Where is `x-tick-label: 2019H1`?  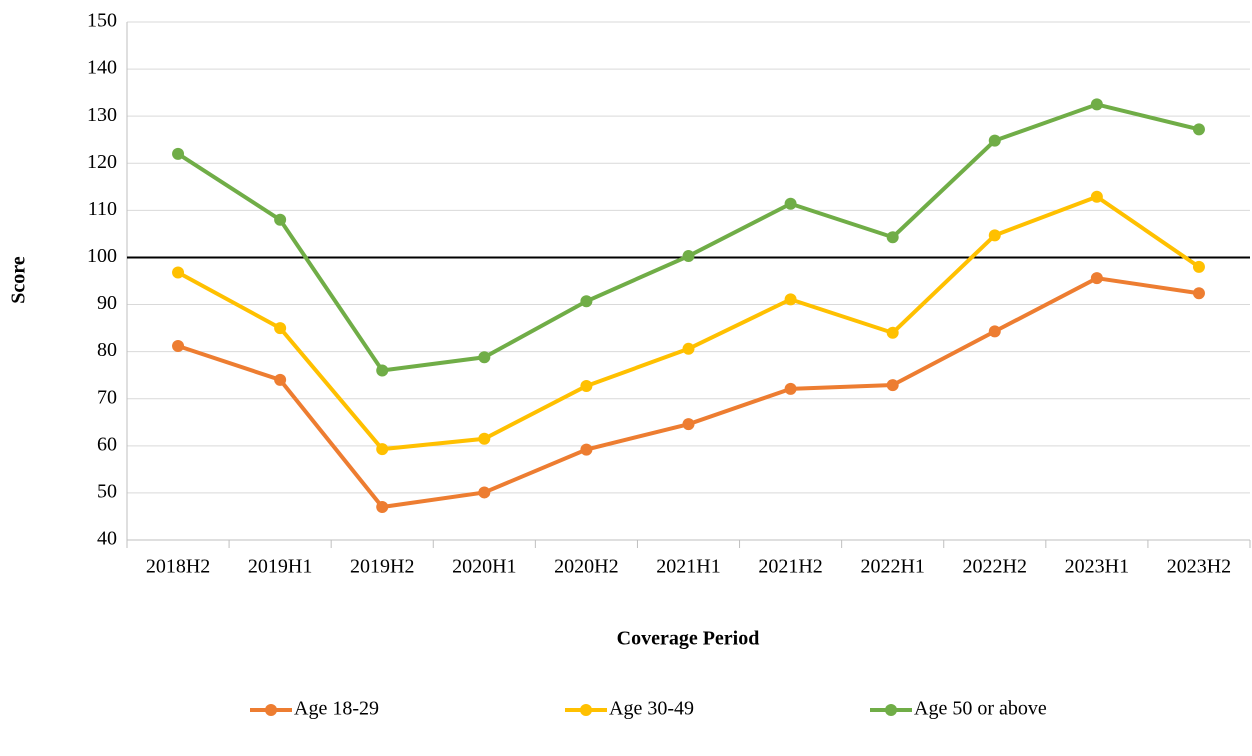 x-tick-label: 2019H1 is located at coordinates (280, 567).